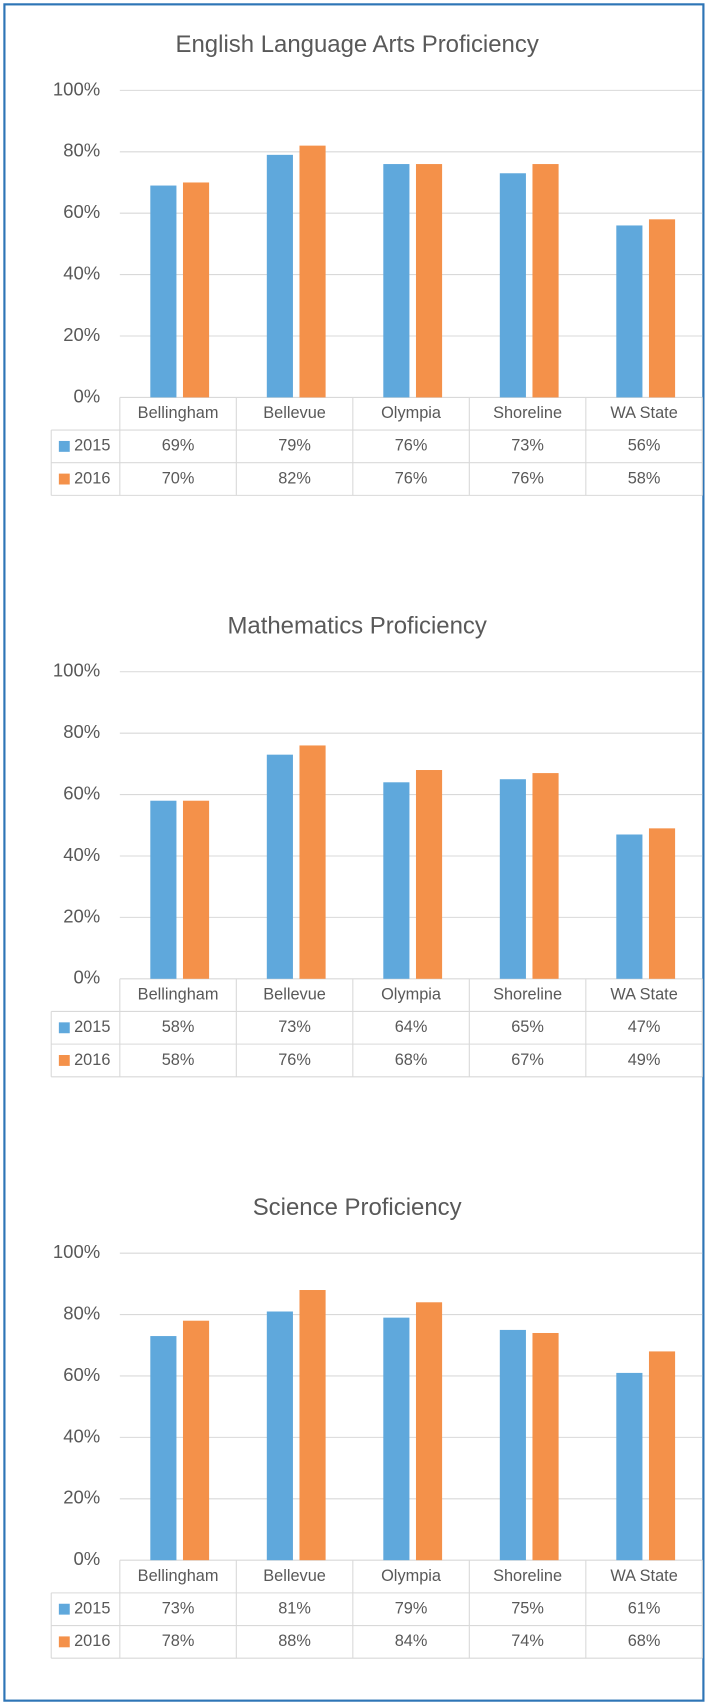  What do you see at coordinates (644, 446) in the screenshot?
I see `data-label: 56%` at bounding box center [644, 446].